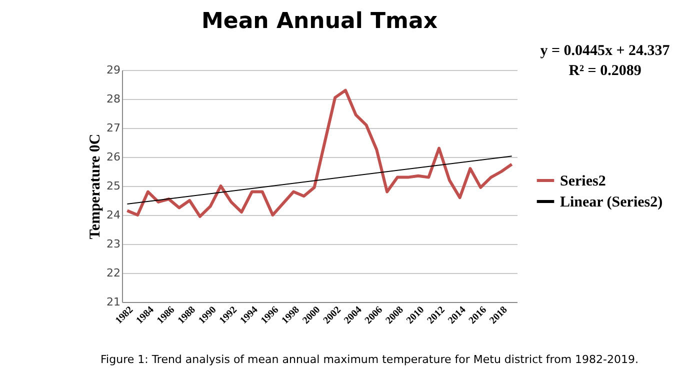  What do you see at coordinates (113, 70) in the screenshot?
I see `y-tick-label: 29` at bounding box center [113, 70].